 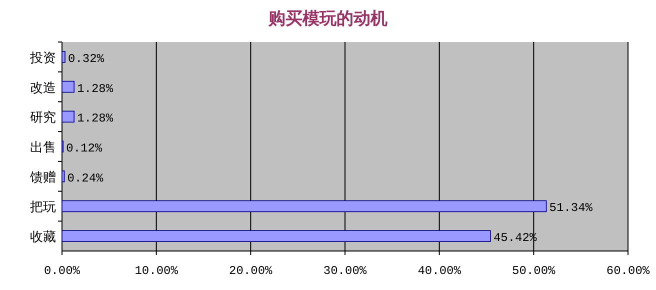 I want to click on y-tick-label: 把玩, so click(x=43, y=208).